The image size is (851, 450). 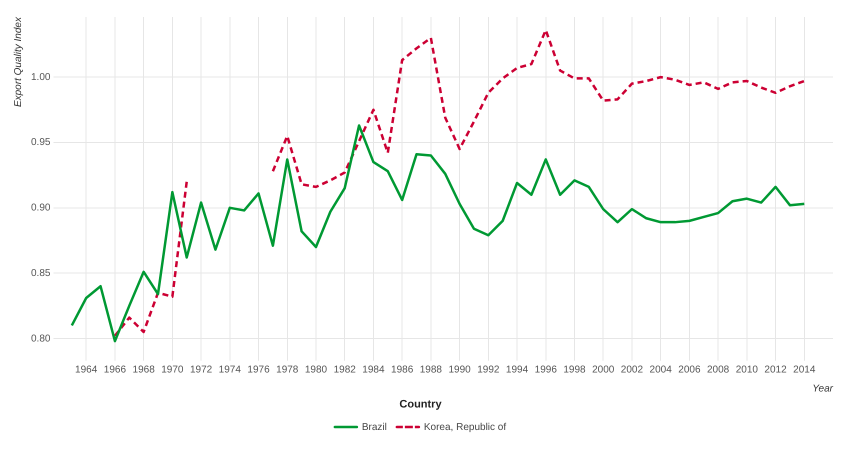 What do you see at coordinates (86, 370) in the screenshot?
I see `x-tick-label: 1964` at bounding box center [86, 370].